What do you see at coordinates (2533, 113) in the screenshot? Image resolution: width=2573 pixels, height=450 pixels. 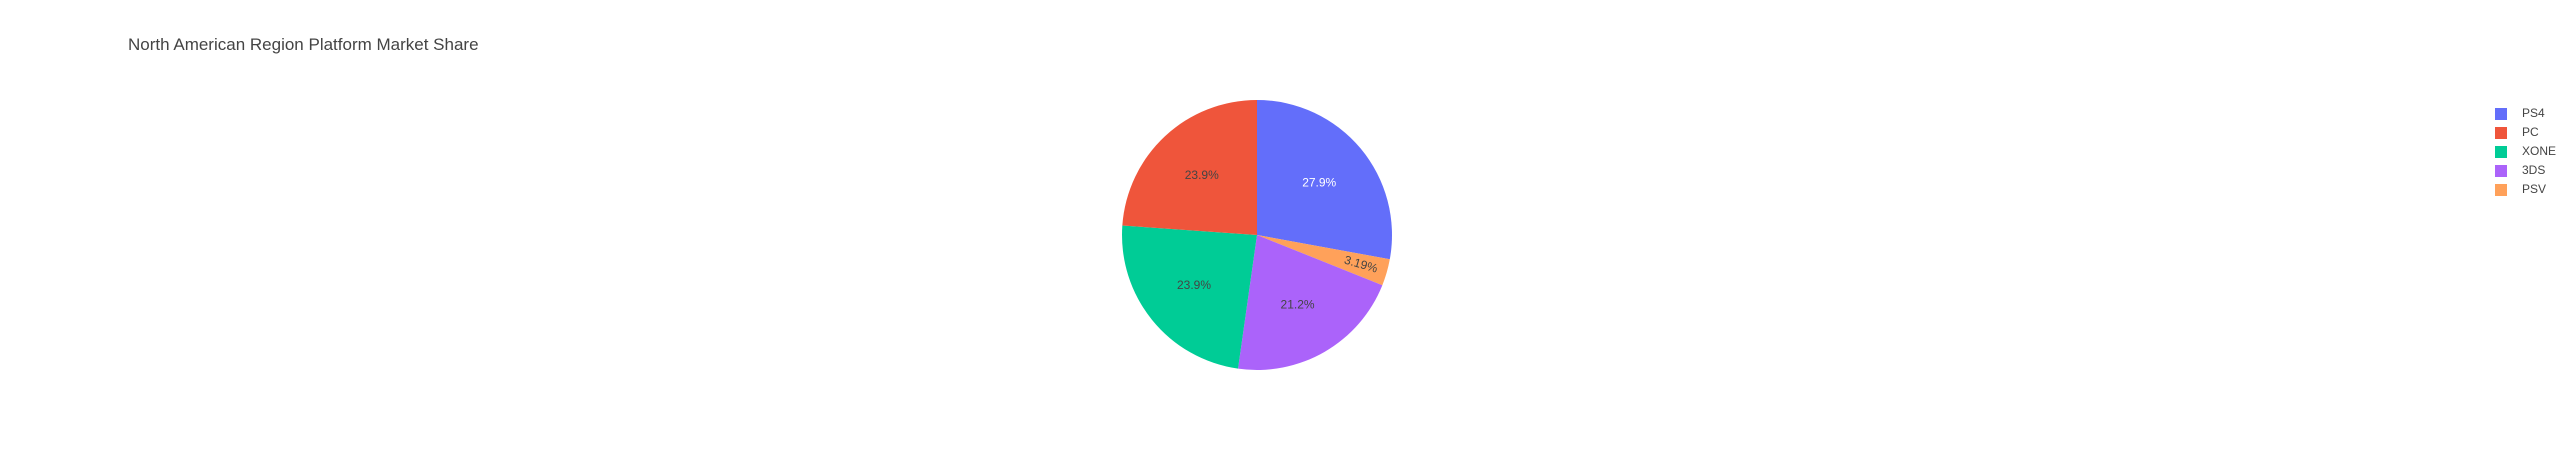 I see `legend-label-ps4: PS4` at bounding box center [2533, 113].